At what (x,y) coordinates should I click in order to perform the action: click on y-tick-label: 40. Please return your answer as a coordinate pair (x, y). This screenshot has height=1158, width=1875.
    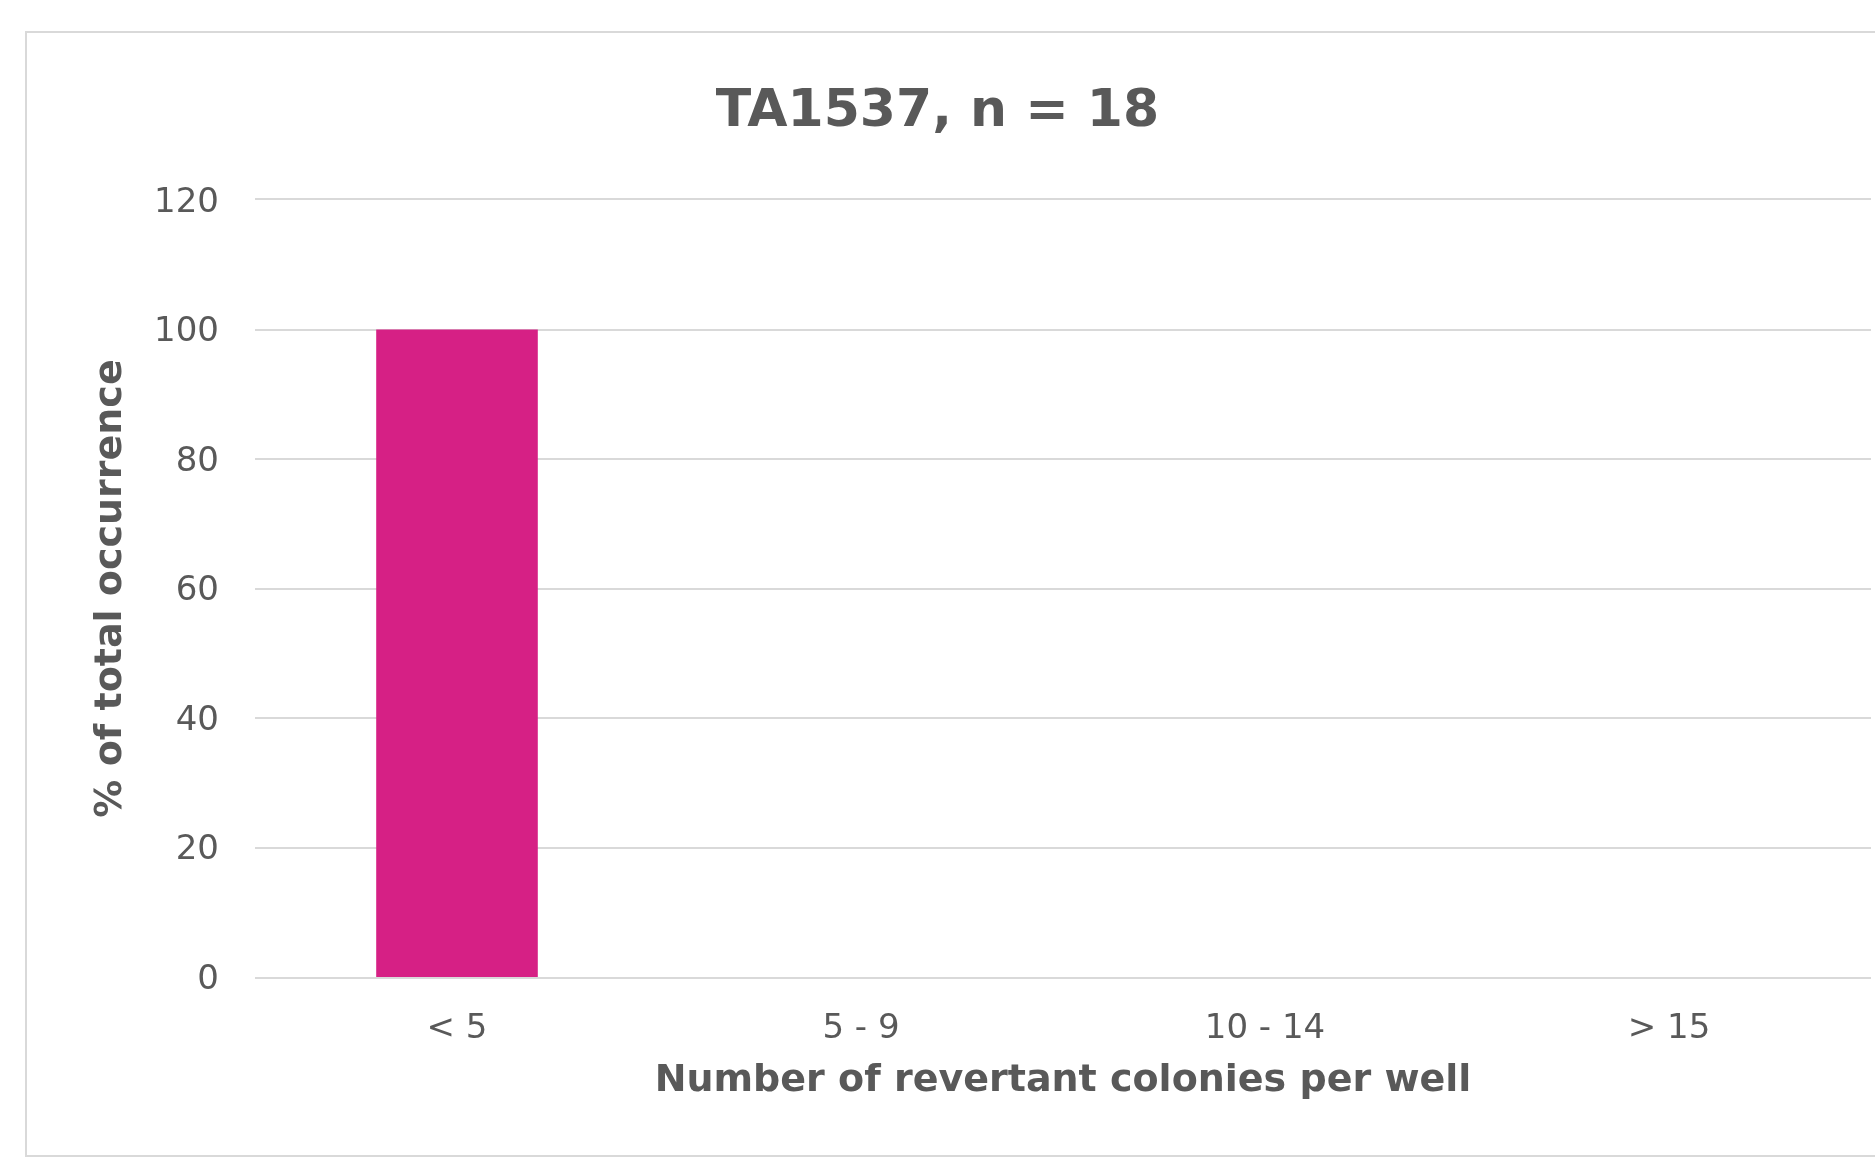
    Looking at the image, I should click on (197, 717).